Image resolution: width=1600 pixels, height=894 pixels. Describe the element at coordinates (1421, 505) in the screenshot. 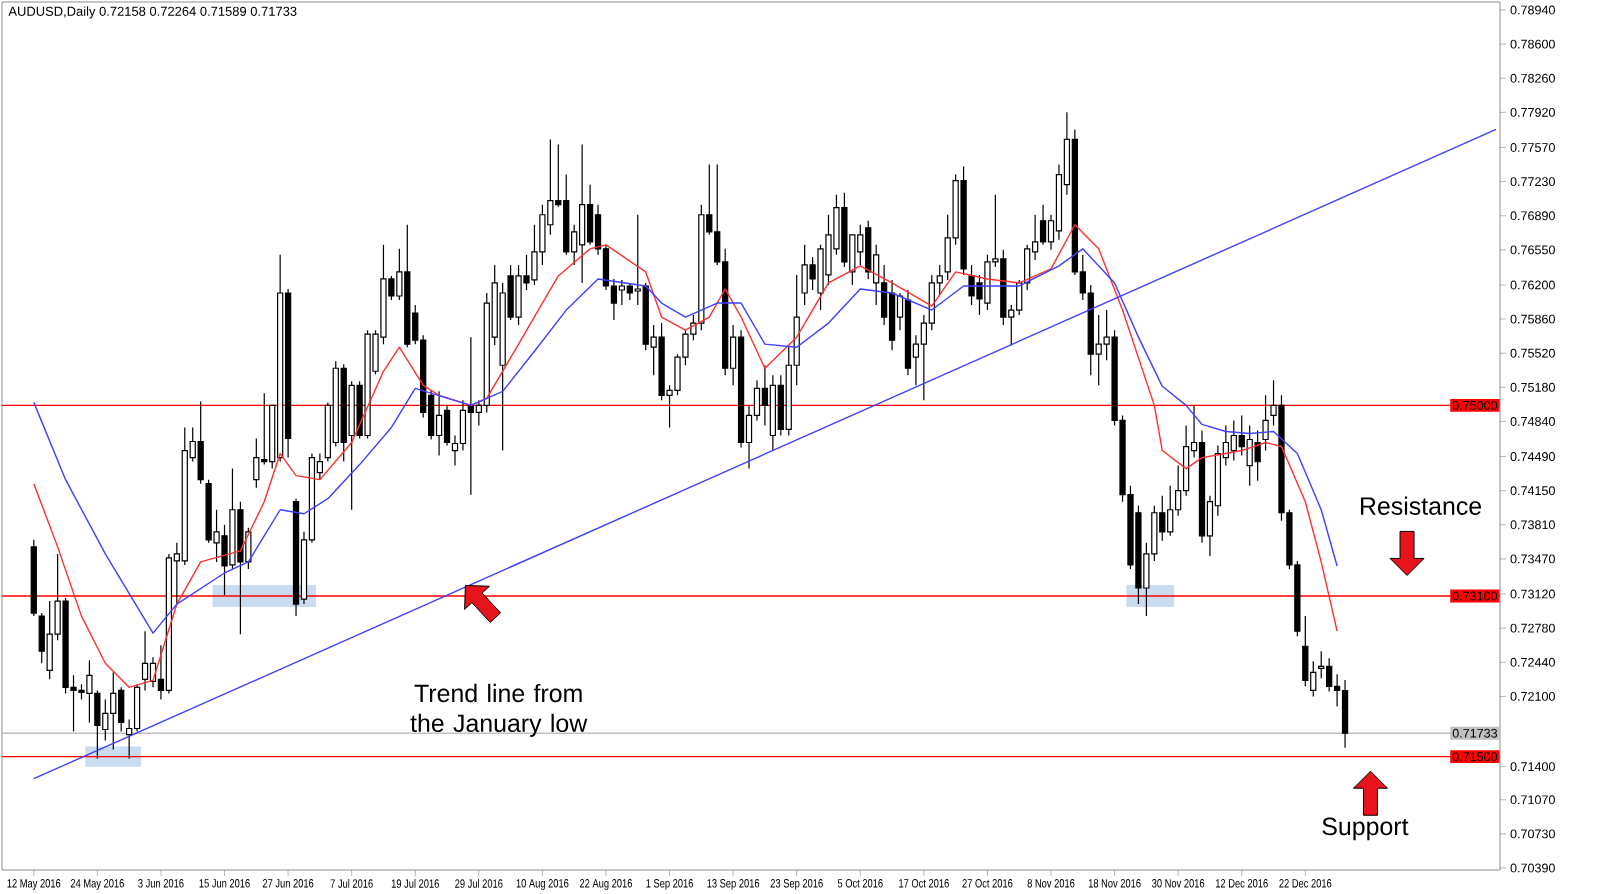

I see `annotation: Resistance` at that location.